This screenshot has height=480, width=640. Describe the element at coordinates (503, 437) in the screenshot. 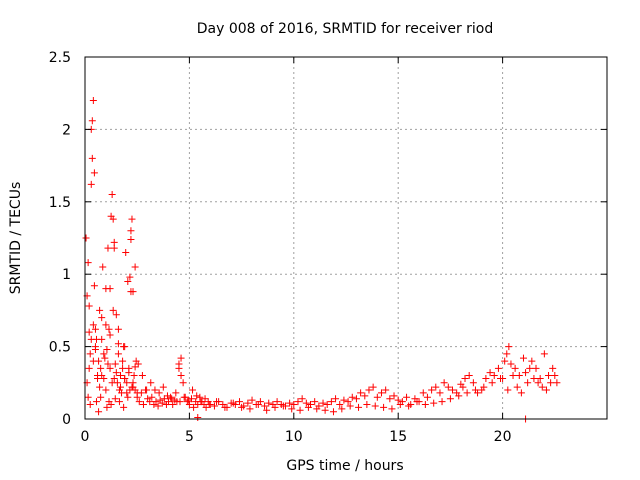

I see `x-tick-label: 20` at that location.